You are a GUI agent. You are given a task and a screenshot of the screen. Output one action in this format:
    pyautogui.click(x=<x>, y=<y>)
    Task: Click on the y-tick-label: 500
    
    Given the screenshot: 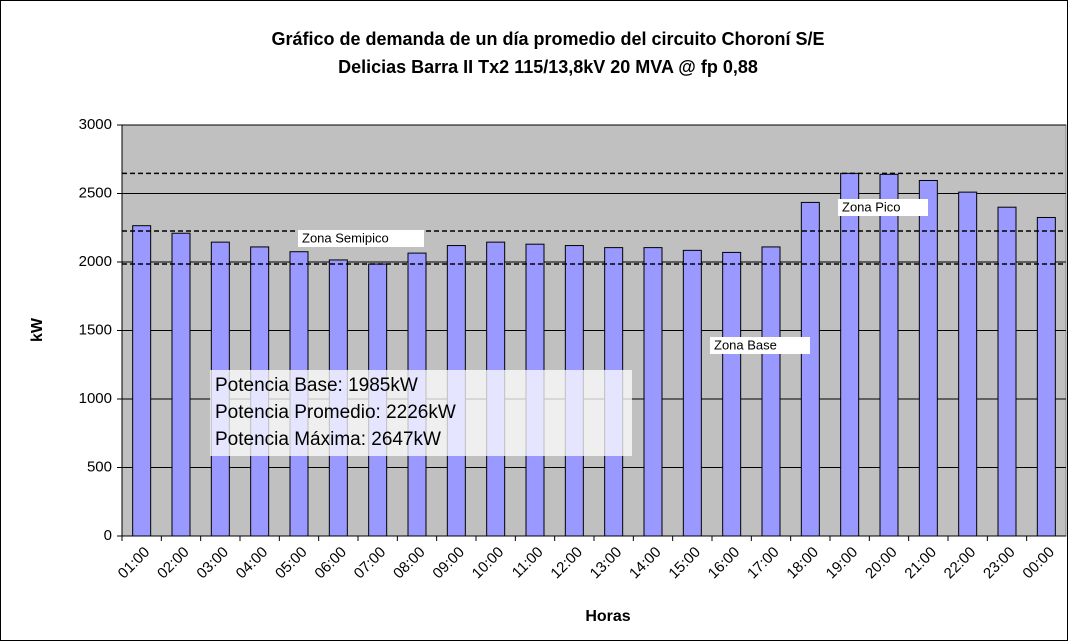 What is the action you would take?
    pyautogui.click(x=99, y=466)
    